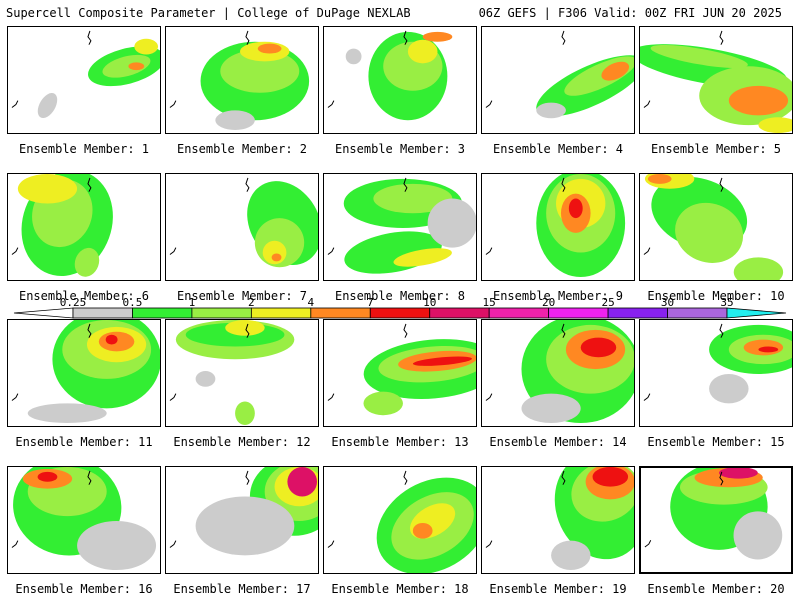 This screenshot has width=800, height=600. What do you see at coordinates (716, 442) in the screenshot?
I see `ensemble-member-label: Ensemble Member: 15` at bounding box center [716, 442].